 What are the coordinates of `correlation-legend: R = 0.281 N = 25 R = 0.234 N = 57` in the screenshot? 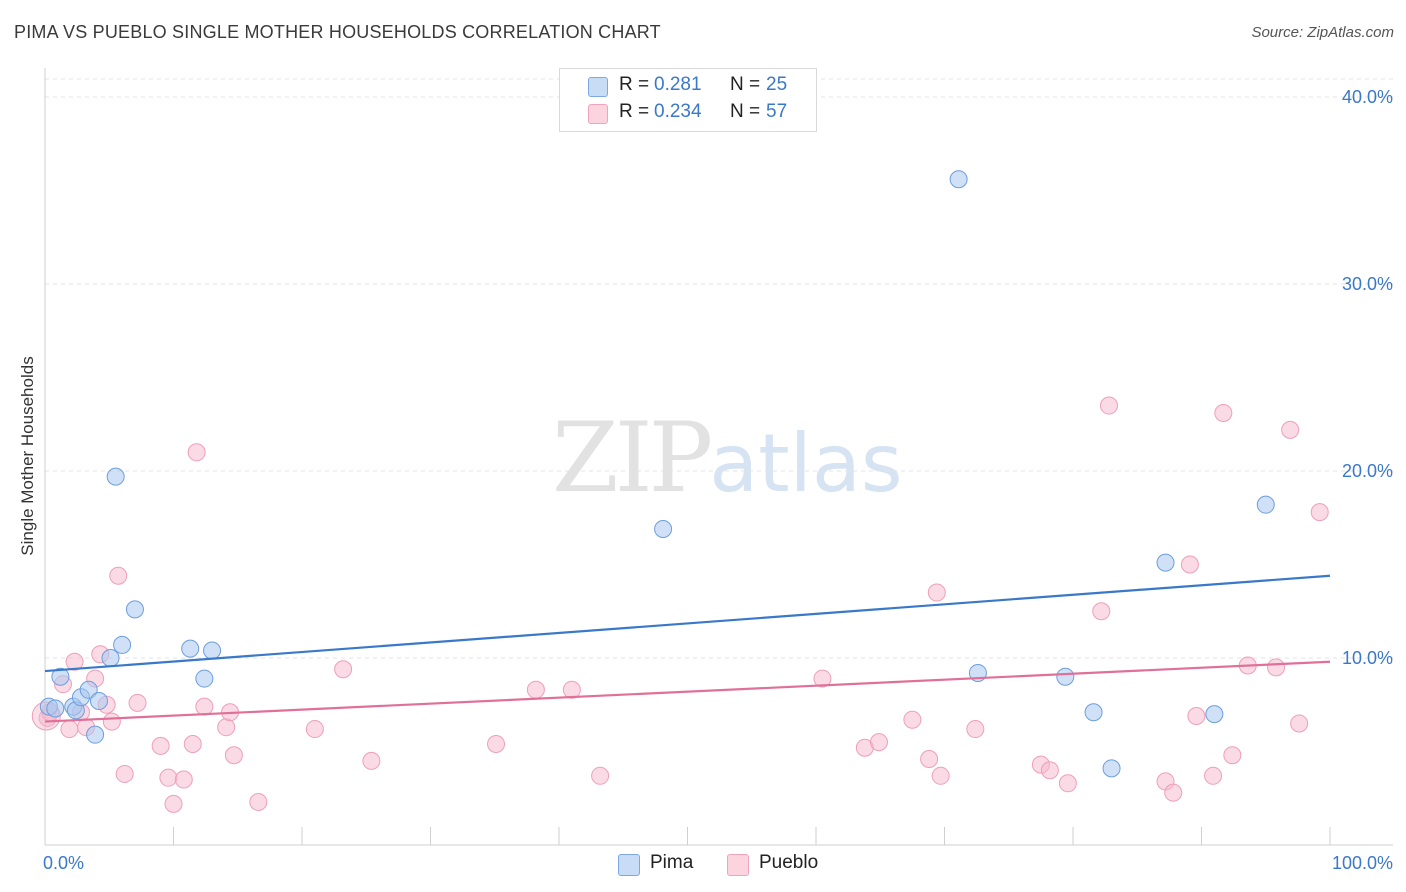 It's located at (688, 100).